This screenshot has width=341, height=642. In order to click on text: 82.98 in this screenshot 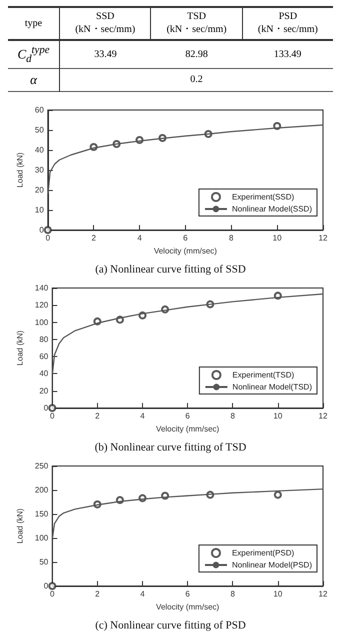, I will do `click(196, 54)`.